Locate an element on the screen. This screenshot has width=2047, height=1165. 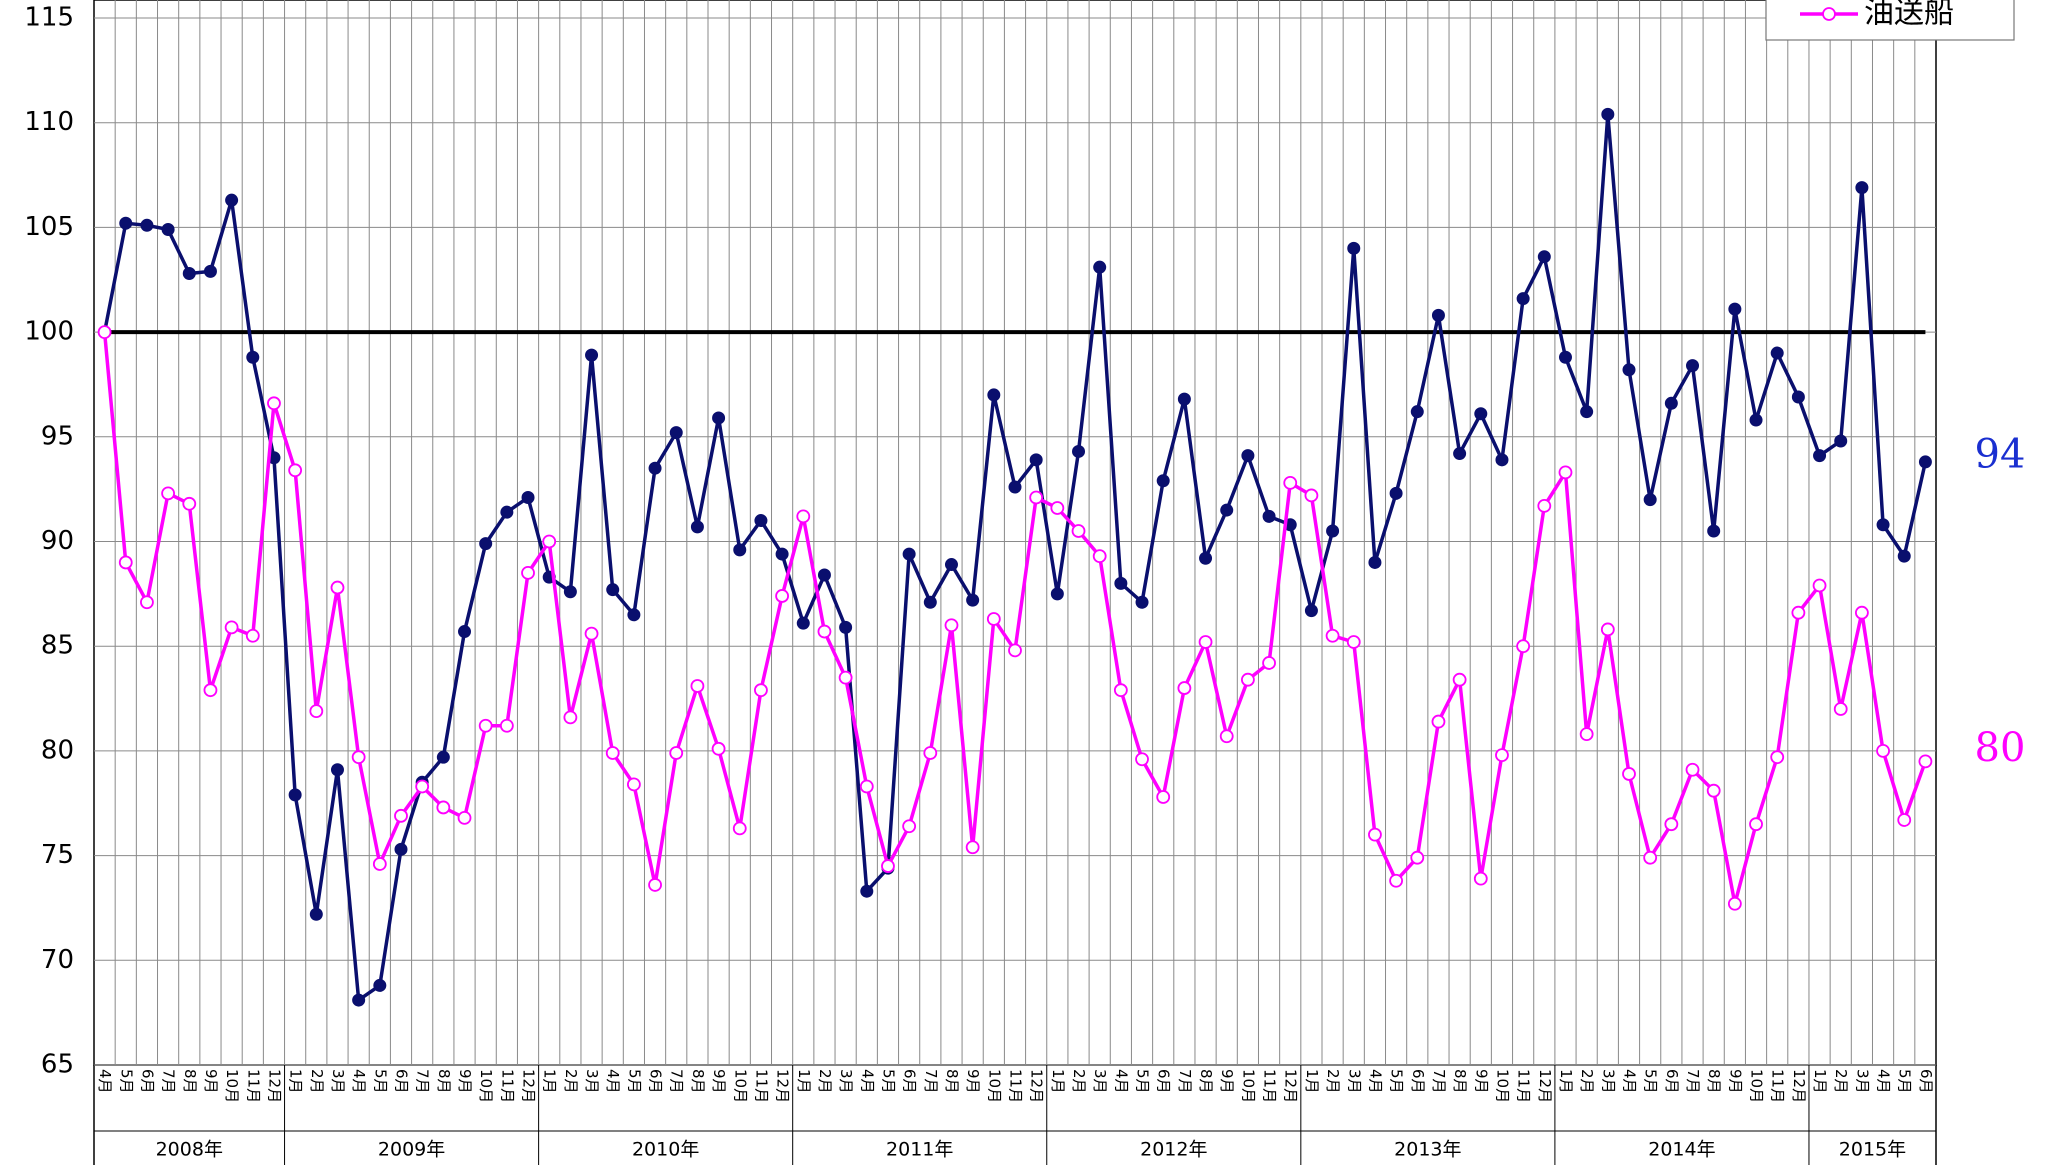
legend-marker is located at coordinates (1829, 14).